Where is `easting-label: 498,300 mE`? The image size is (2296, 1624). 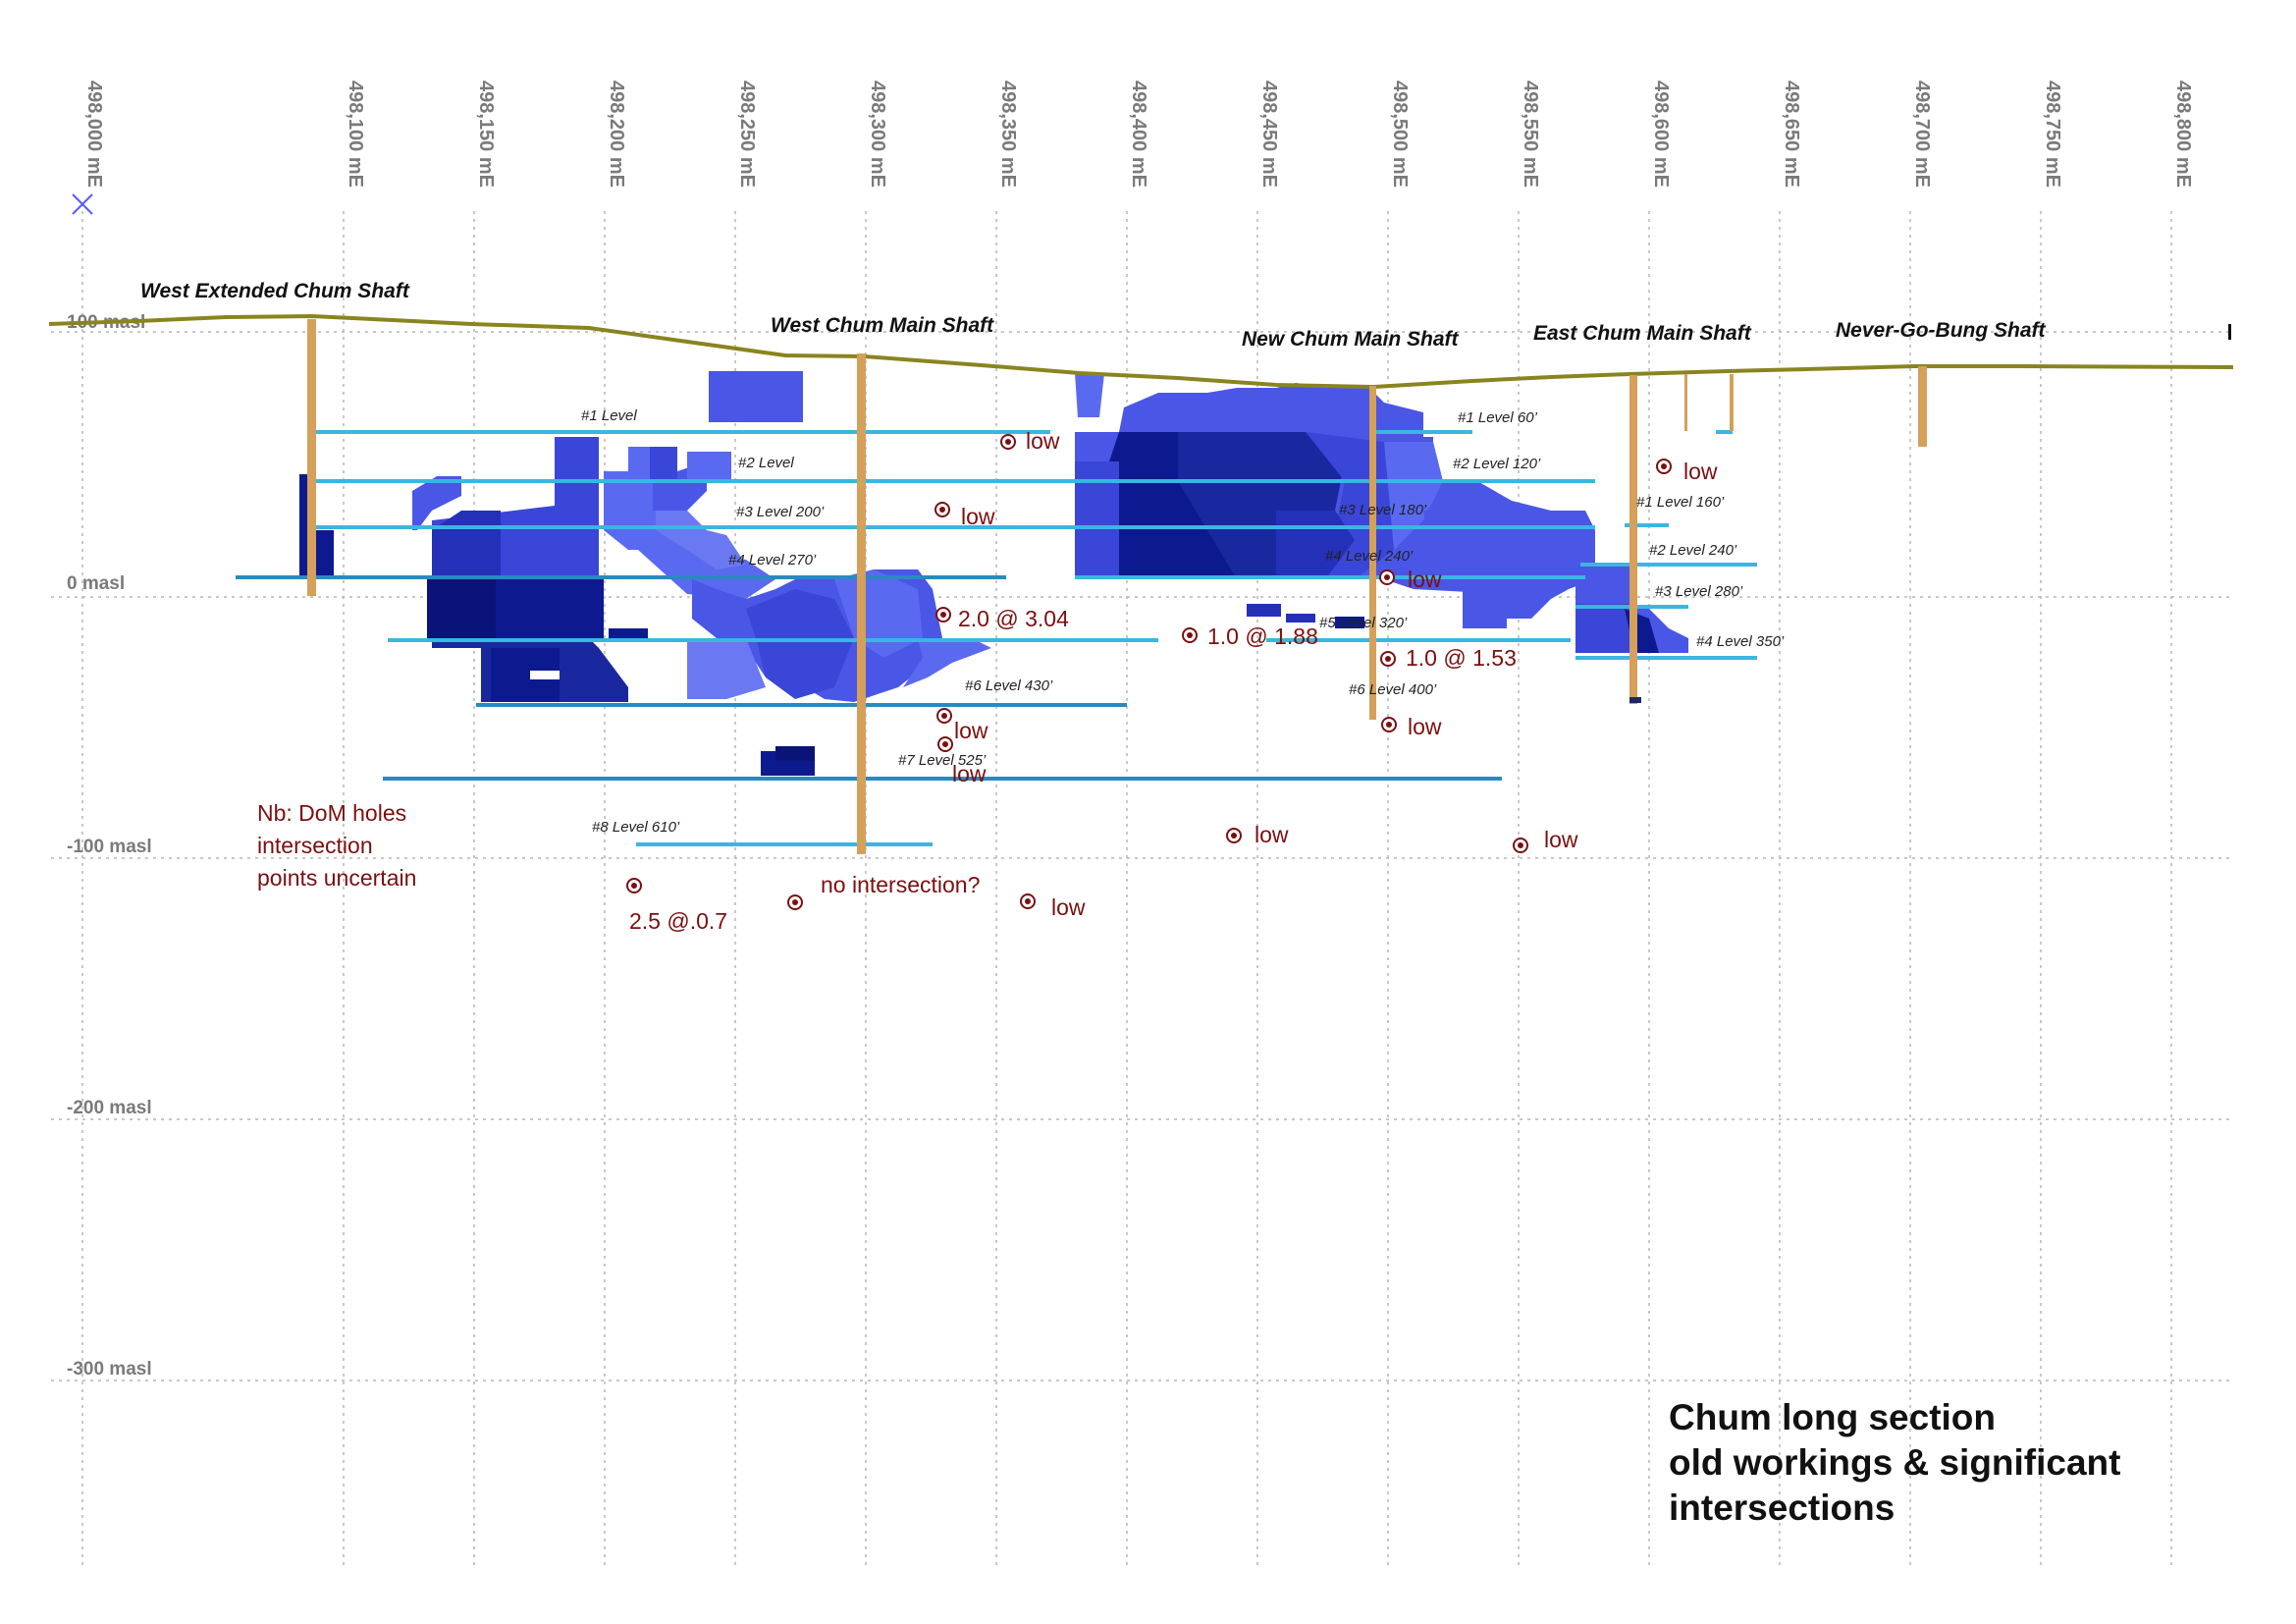
easting-label: 498,300 mE is located at coordinates (877, 134).